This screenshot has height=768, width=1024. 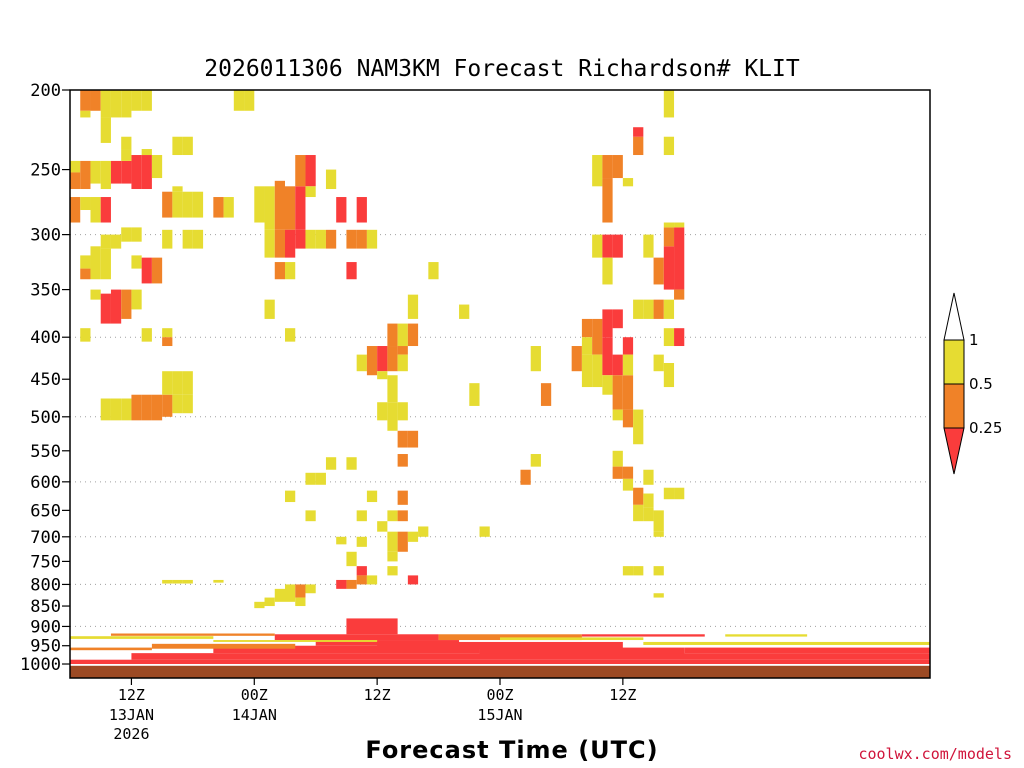 What do you see at coordinates (254, 695) in the screenshot?
I see `x-tick-label: 00Z` at bounding box center [254, 695].